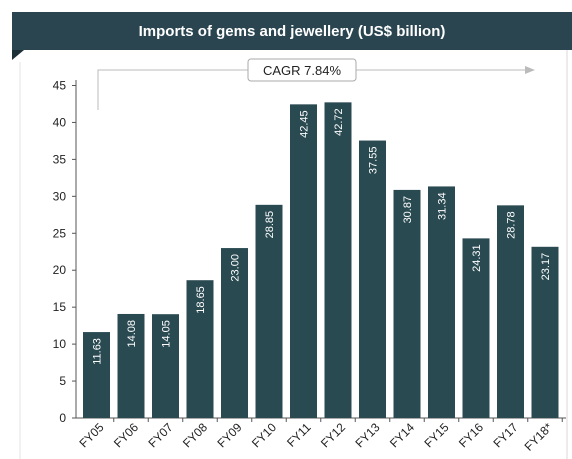  I want to click on cagr-arrow-line, so click(311, 89).